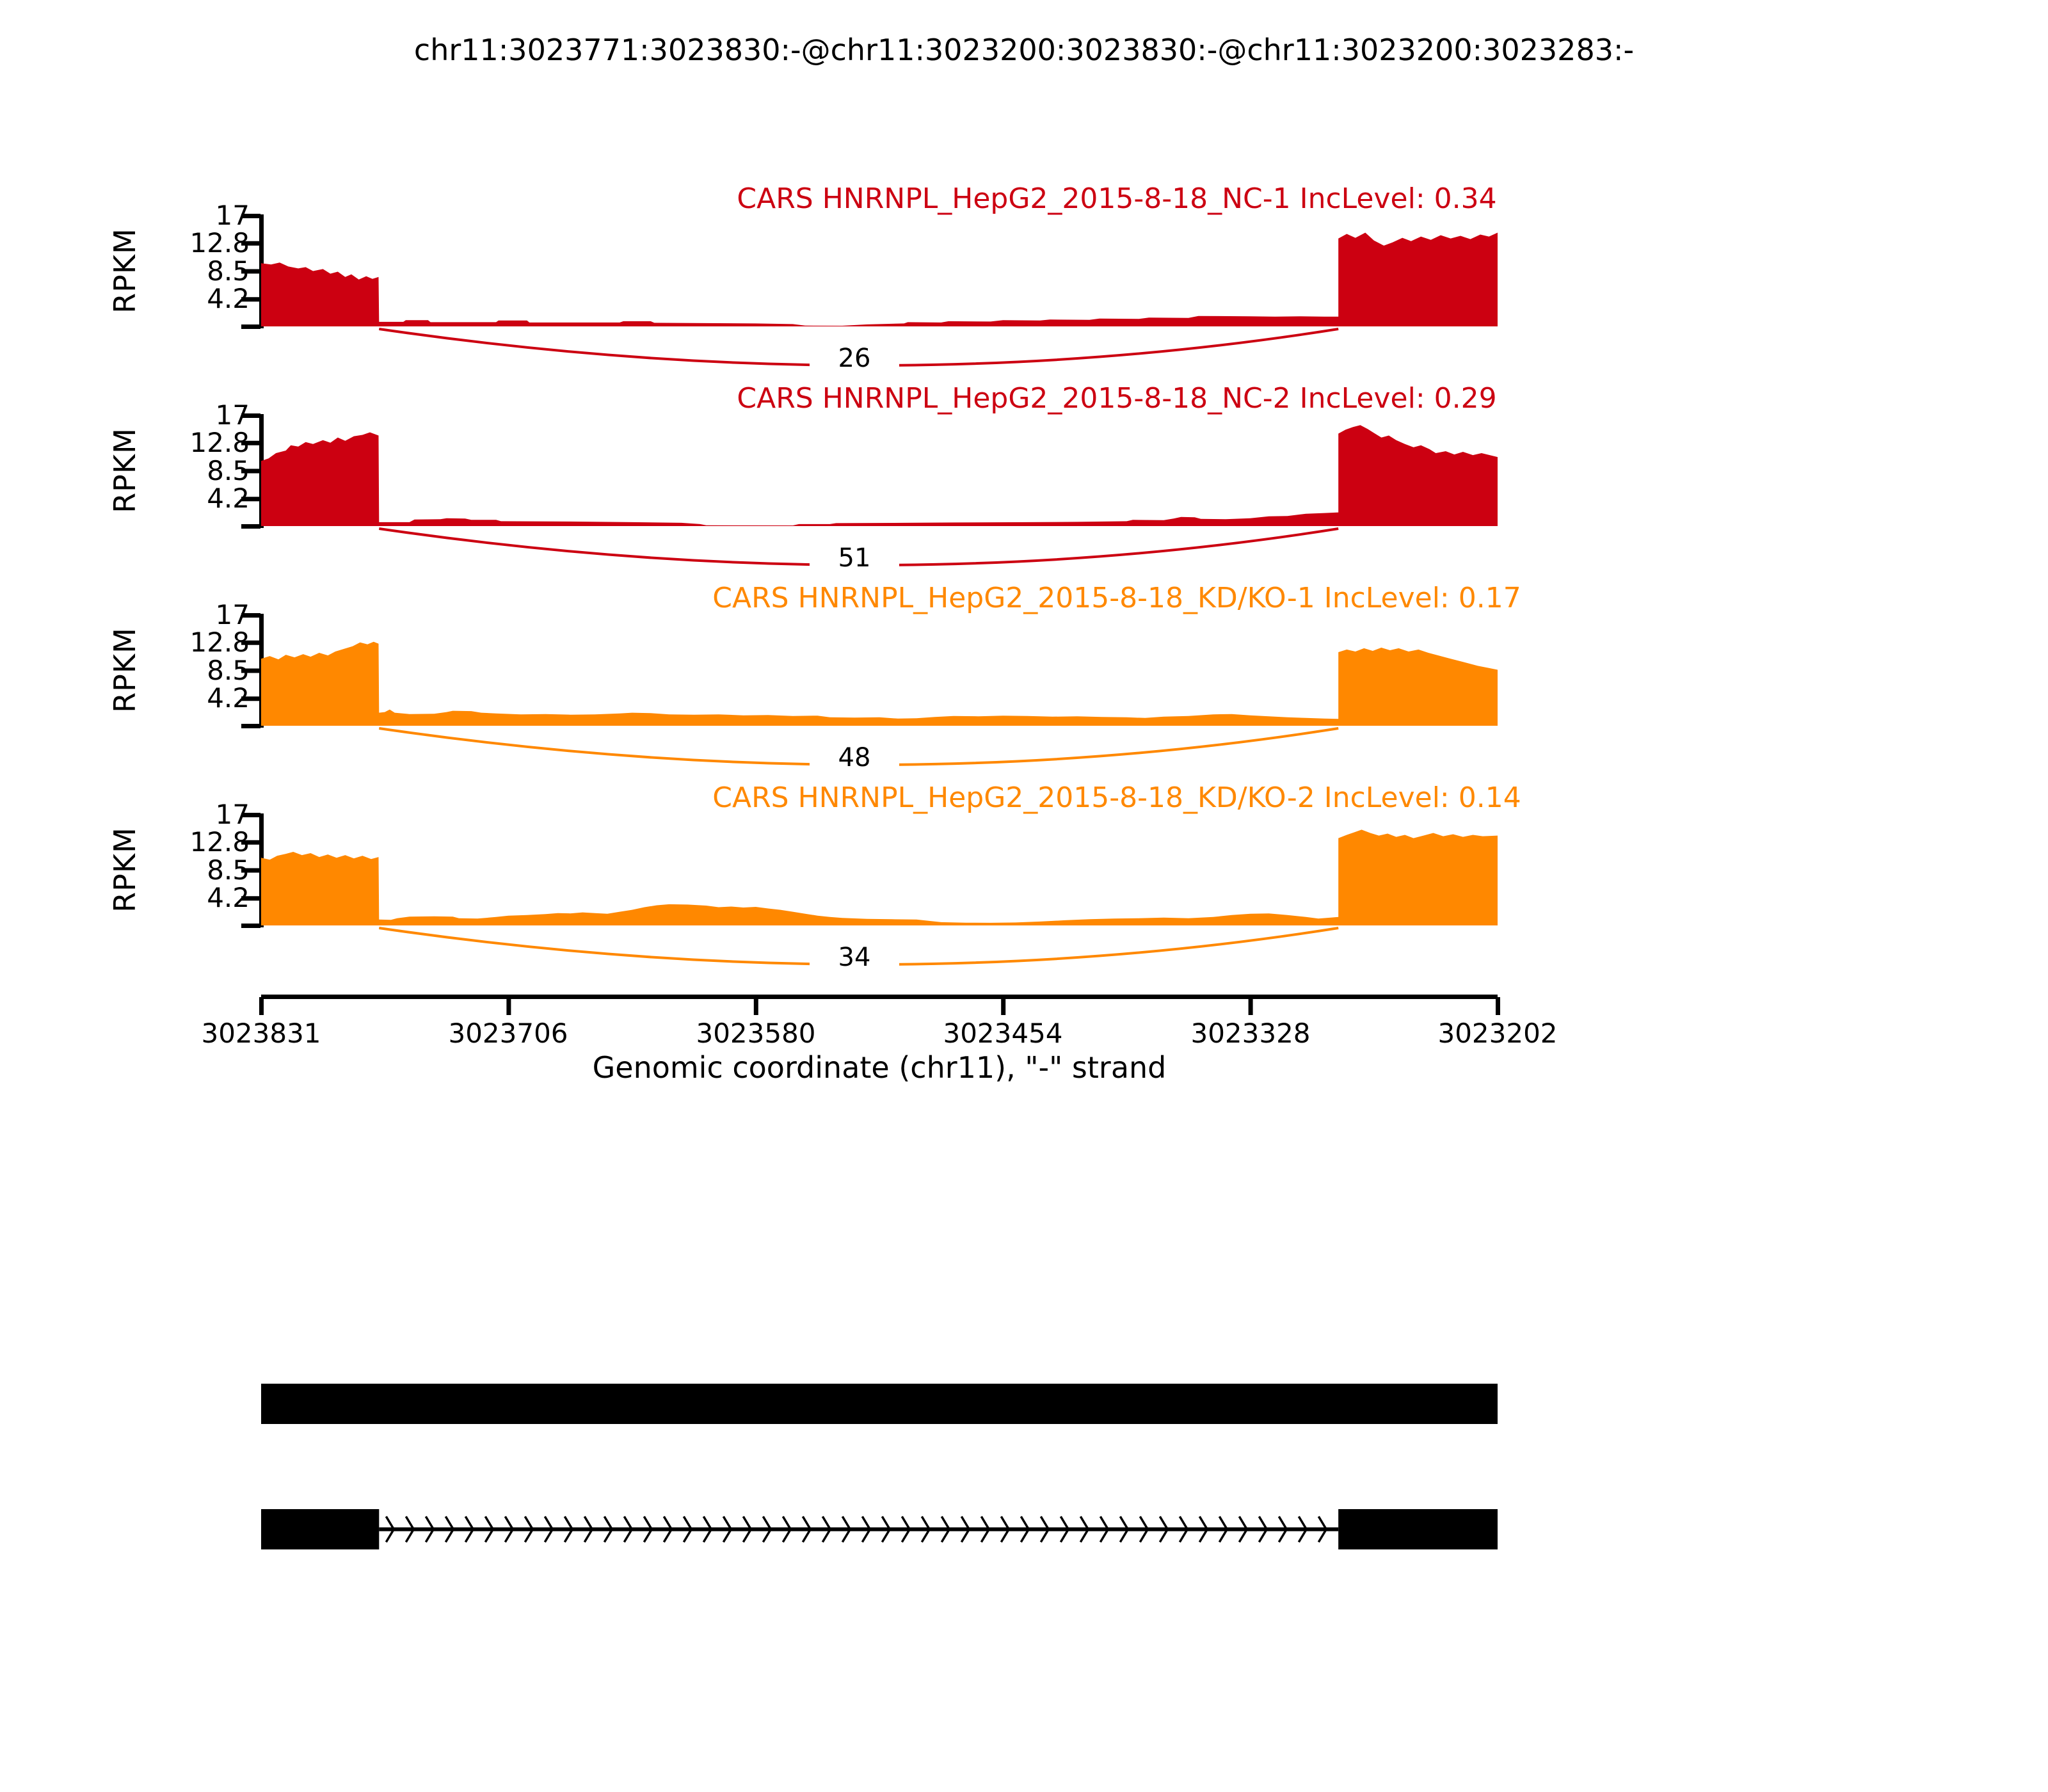  Describe the element at coordinates (261, 1033) in the screenshot. I see `xtick-label: 3023831` at that location.